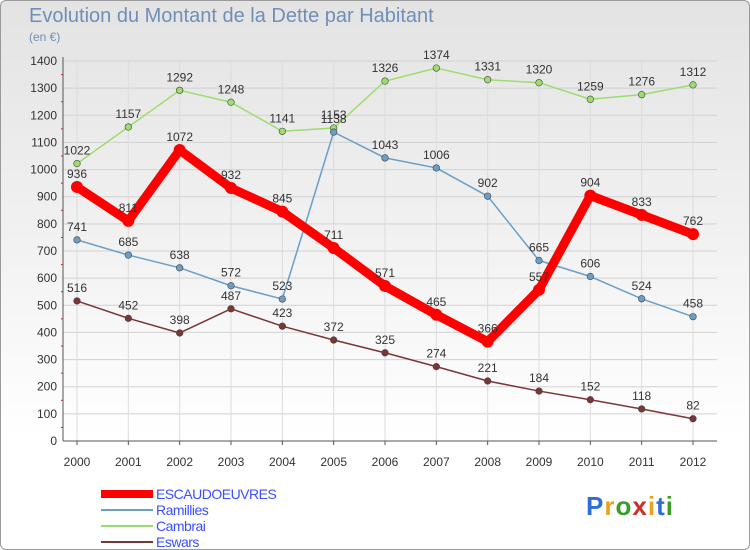 The width and height of the screenshot is (750, 550). Describe the element at coordinates (436, 155) in the screenshot. I see `data-label-ramillies: 1006` at that location.